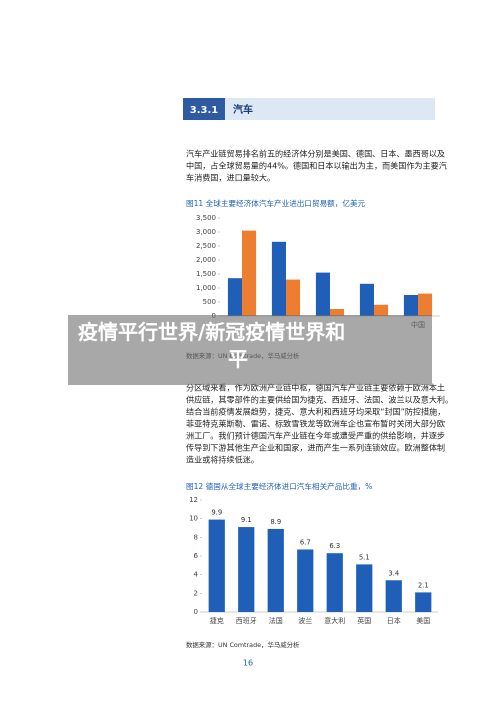 Image resolution: width=500 pixels, height=701 pixels. I want to click on header-bar, so click(330, 109).